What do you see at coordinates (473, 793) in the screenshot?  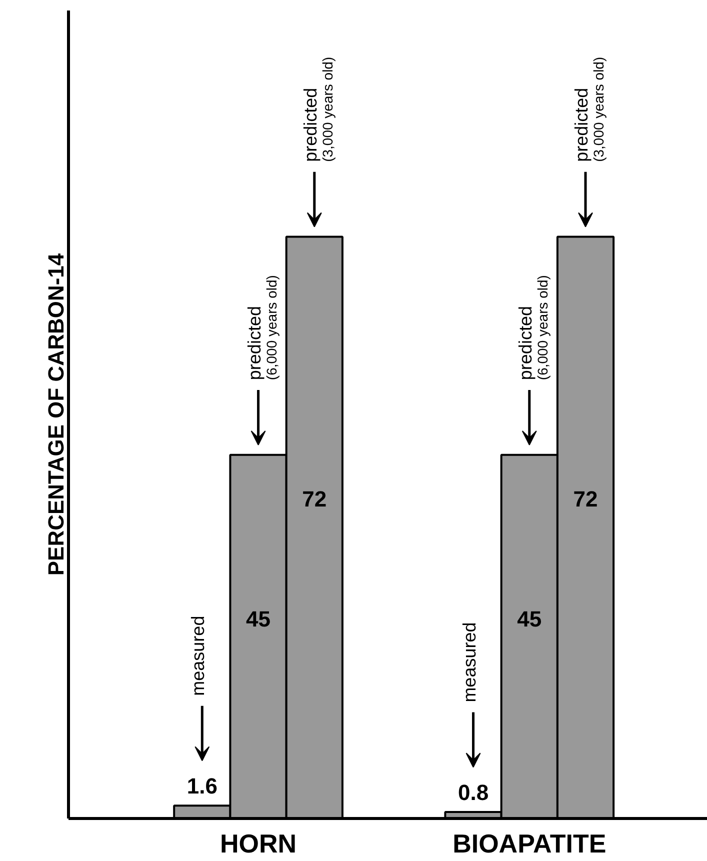 I see `data-label: 0.8` at bounding box center [473, 793].